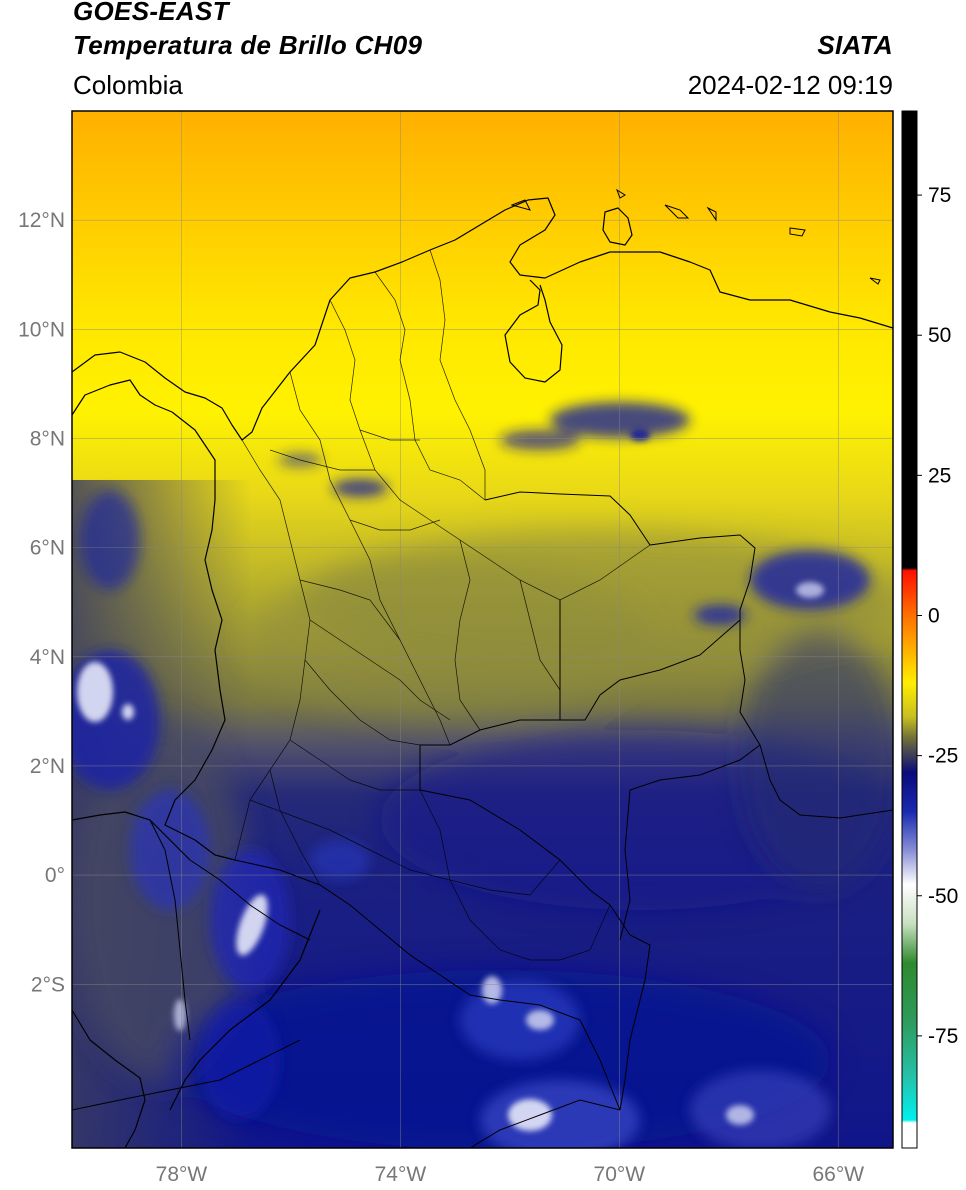 This screenshot has width=966, height=1190. Describe the element at coordinates (943, 896) in the screenshot. I see `colorbar-tick-label: -50` at that location.